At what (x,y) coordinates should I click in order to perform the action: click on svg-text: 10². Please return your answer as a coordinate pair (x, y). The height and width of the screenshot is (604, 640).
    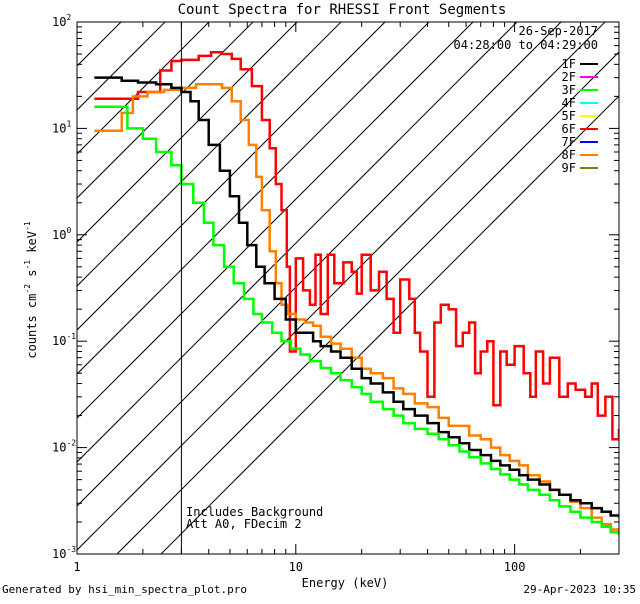
    Looking at the image, I should click on (61, 21).